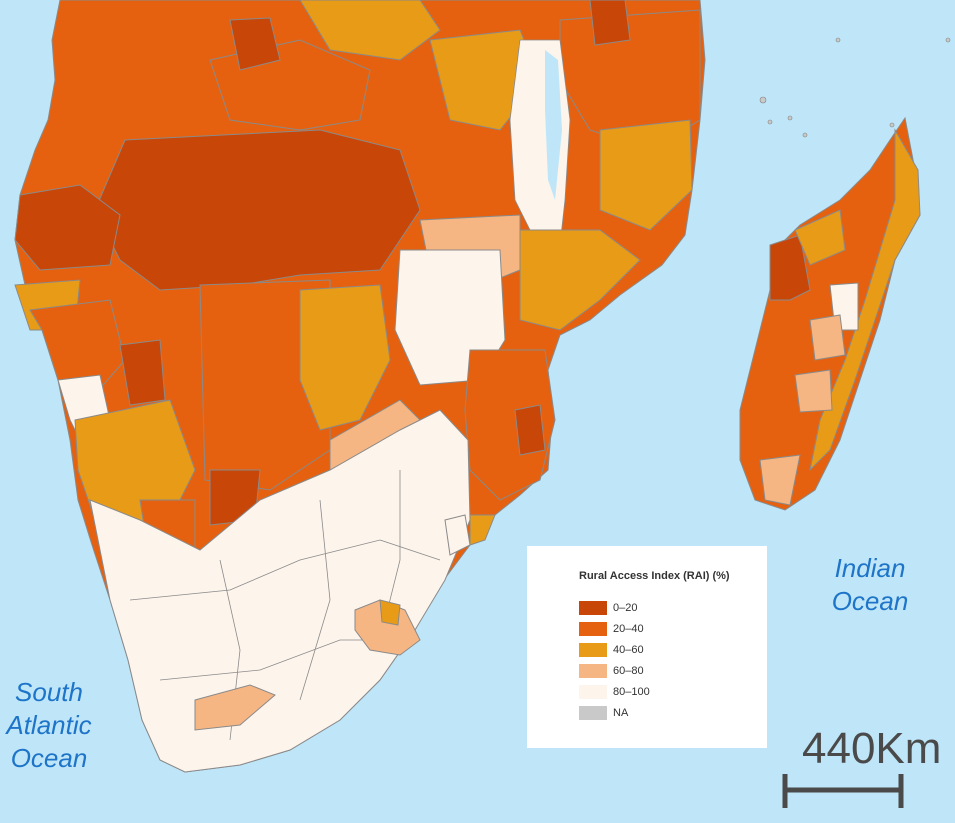 This screenshot has height=823, width=955. I want to click on madagascar, so click(830, 313).